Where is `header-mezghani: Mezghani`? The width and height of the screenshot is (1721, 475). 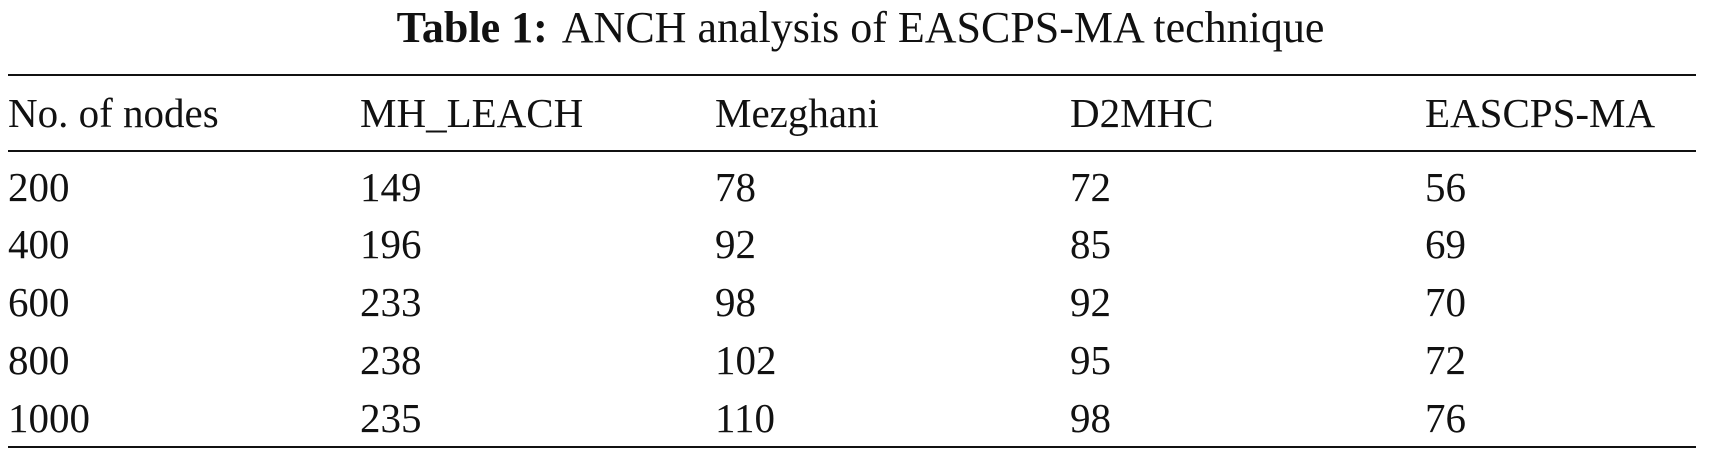
header-mezghani: Mezghani is located at coordinates (797, 113).